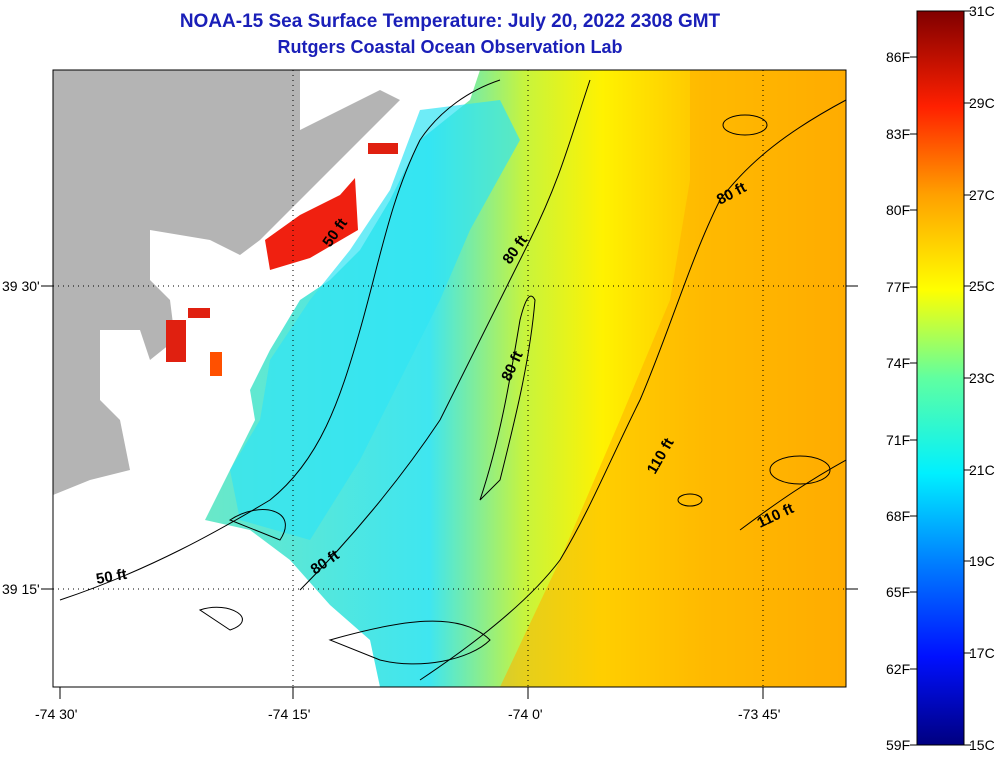 This screenshot has width=1000, height=761. Describe the element at coordinates (982, 103) in the screenshot. I see `colorbar-label-c: 29C` at that location.